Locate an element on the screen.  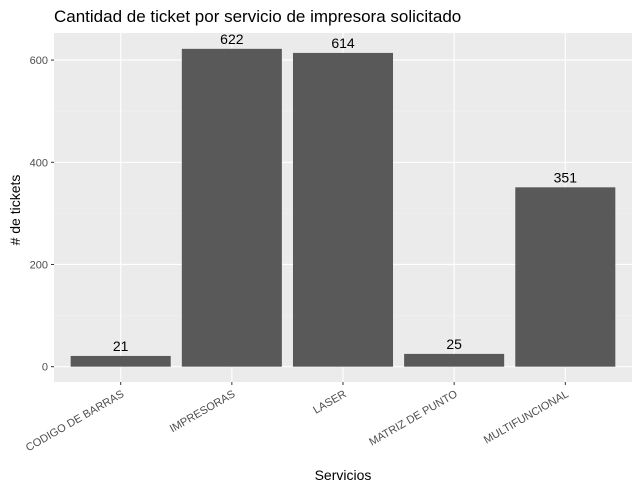
x-axis-title: Servicios is located at coordinates (343, 475).